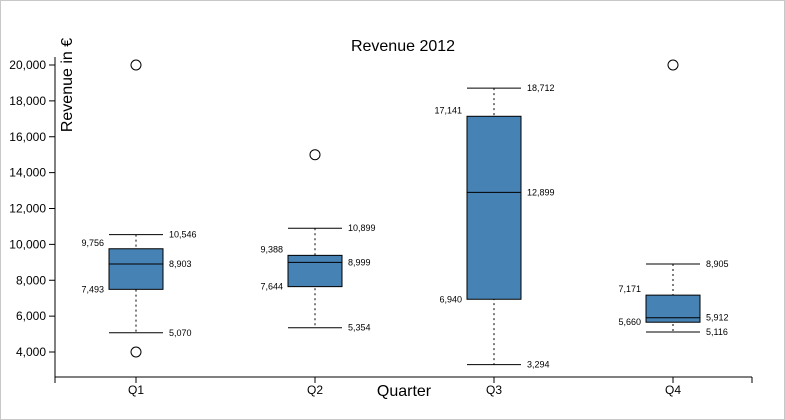  Describe the element at coordinates (27, 244) in the screenshot. I see `y-tick-label: 10,000` at that location.